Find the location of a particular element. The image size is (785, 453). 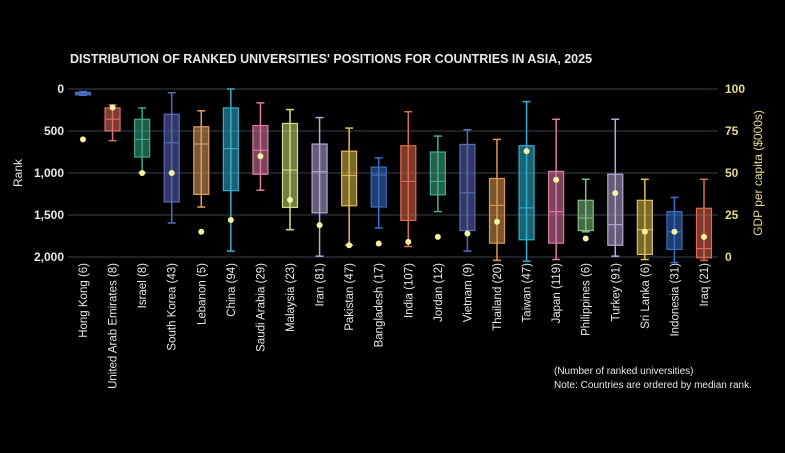

x-tick-label: Pakistan (47) is located at coordinates (350, 297).